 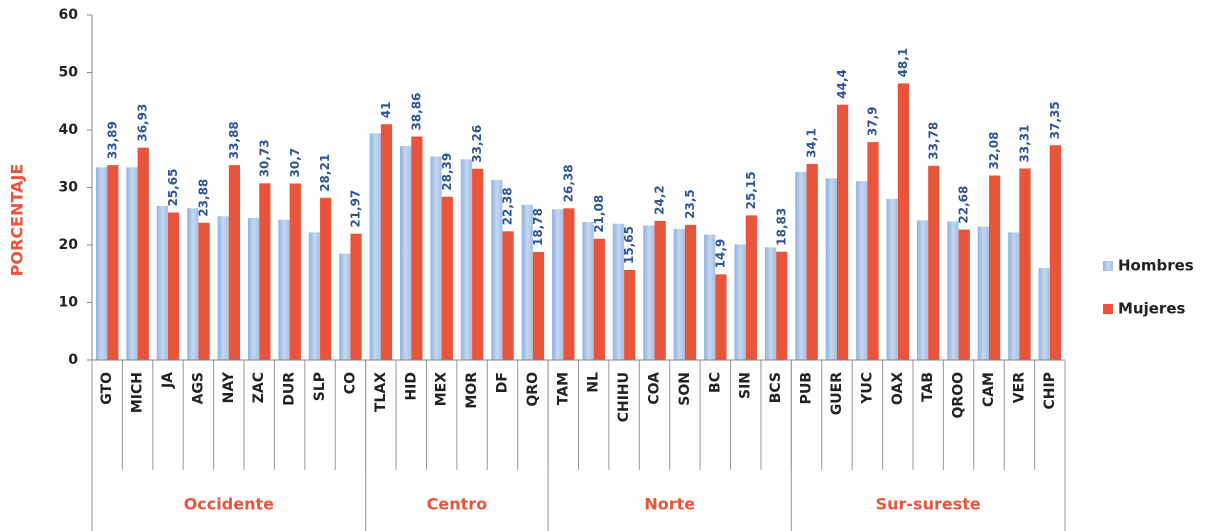 What do you see at coordinates (350, 383) in the screenshot?
I see `x-tick-label: CO` at bounding box center [350, 383].